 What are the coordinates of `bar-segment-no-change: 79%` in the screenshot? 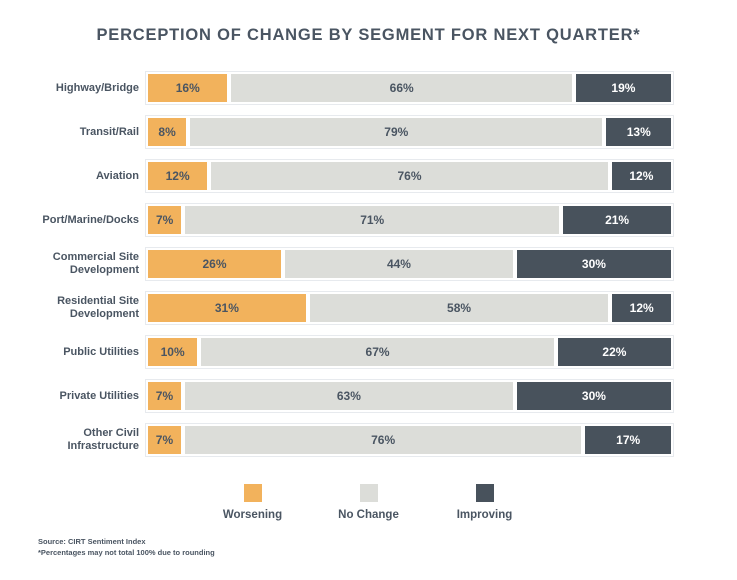 It's located at (396, 132).